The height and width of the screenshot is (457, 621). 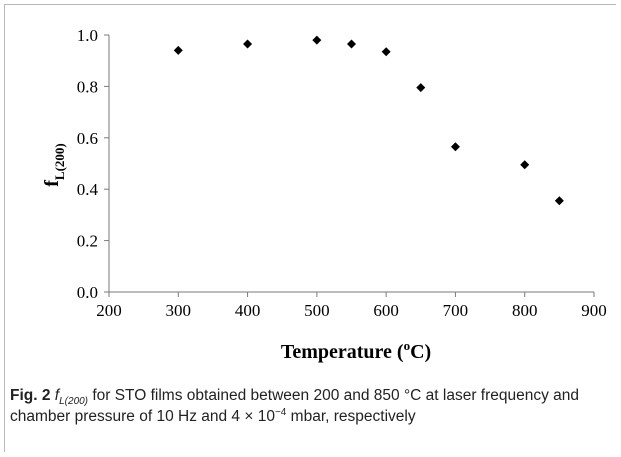 What do you see at coordinates (74, 402) in the screenshot?
I see `caption-f-subscript: L(200)` at bounding box center [74, 402].